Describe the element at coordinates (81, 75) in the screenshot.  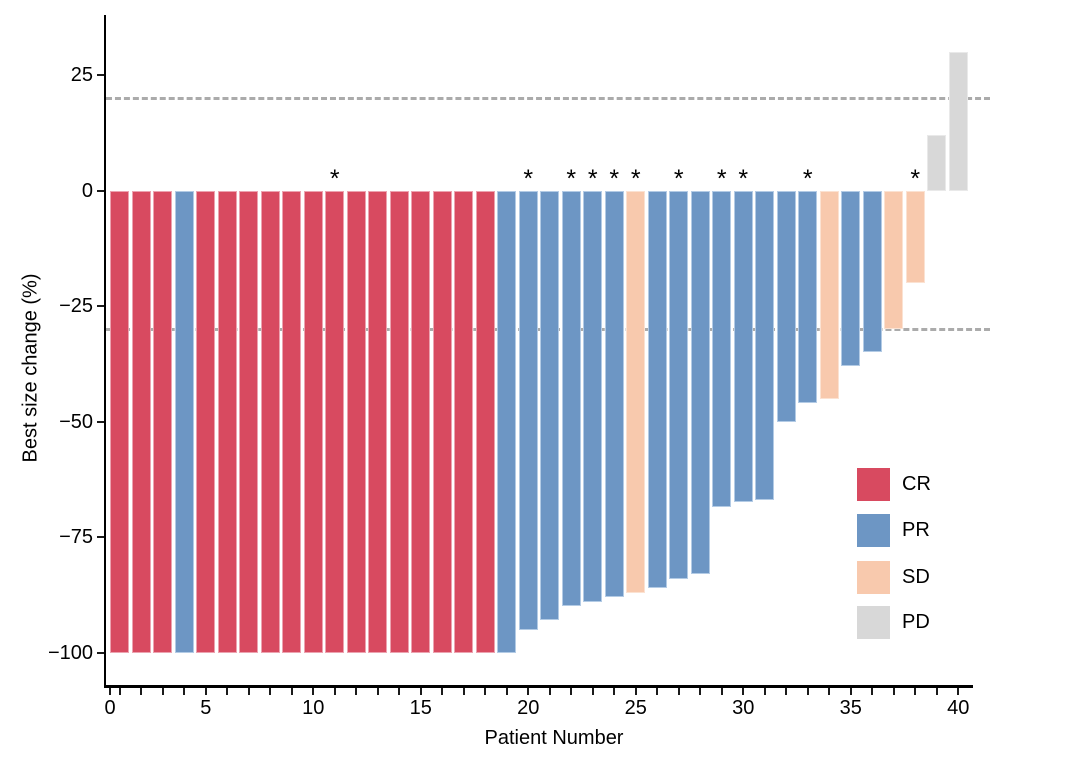
I see `y-tick-label: 25` at that location.